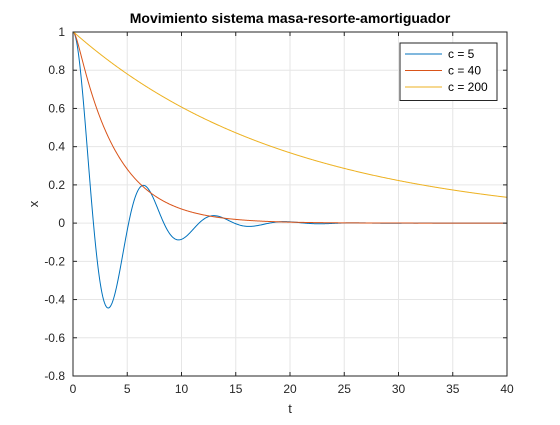 The width and height of the screenshot is (560, 425). I want to click on y-tick-label: 0.6, so click(56, 108).